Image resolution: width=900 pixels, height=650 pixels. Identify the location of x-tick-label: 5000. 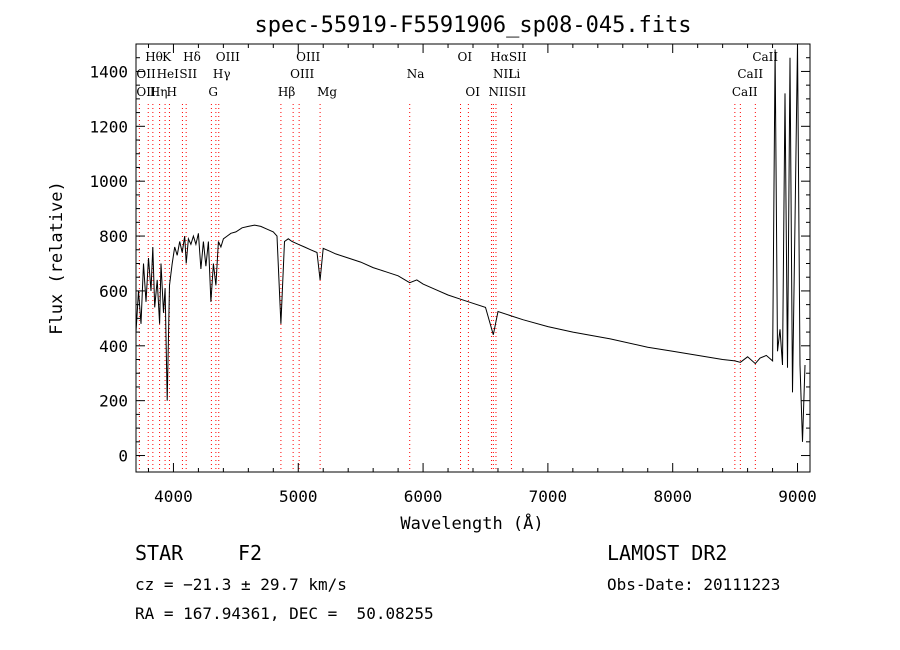
(298, 496).